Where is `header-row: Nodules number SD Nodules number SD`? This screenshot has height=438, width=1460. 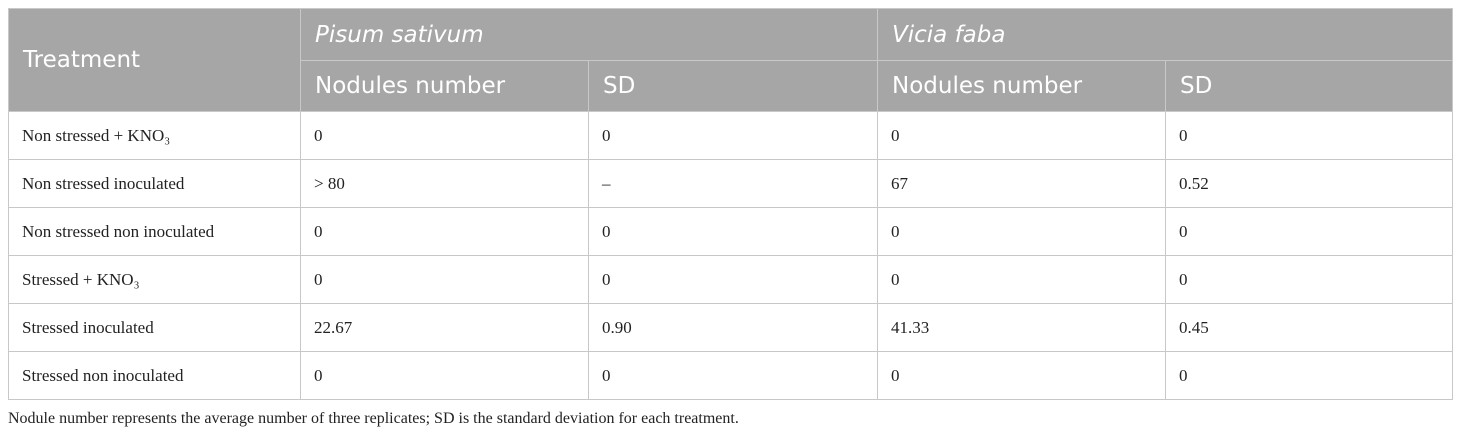
header-row: Nodules number SD Nodules number SD is located at coordinates (731, 86).